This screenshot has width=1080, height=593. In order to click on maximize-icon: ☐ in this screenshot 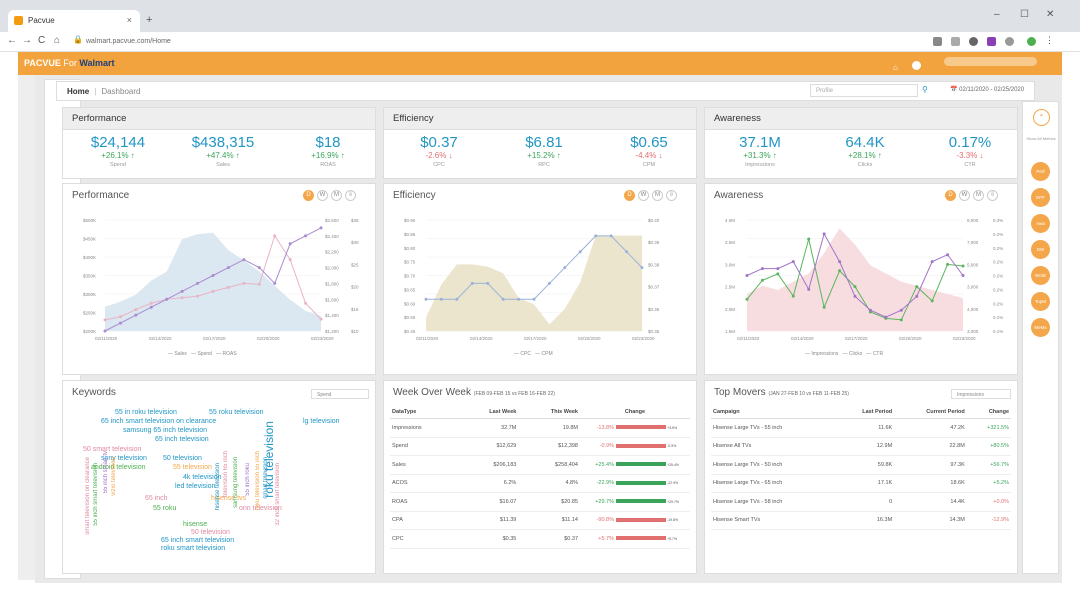, I will do `click(1024, 14)`.